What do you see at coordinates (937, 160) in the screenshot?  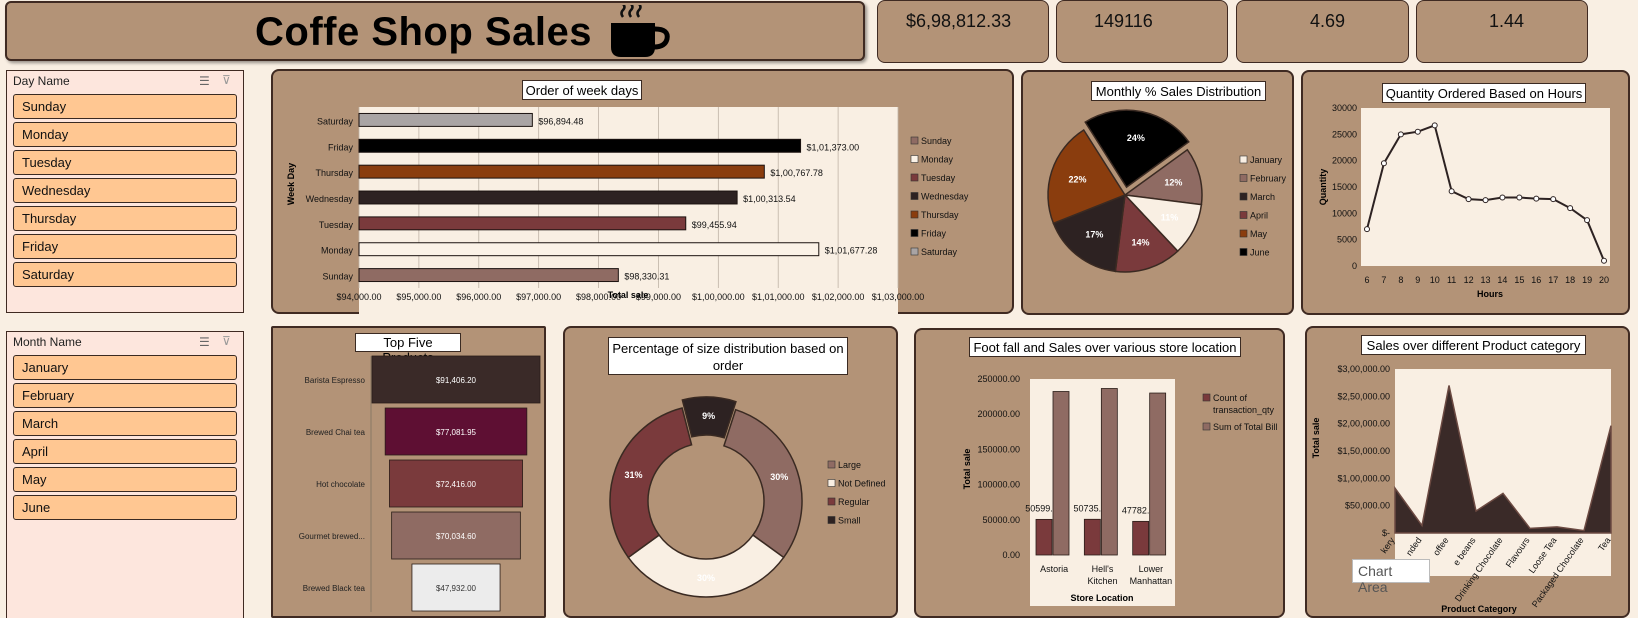 I see `legend-label: Monday` at bounding box center [937, 160].